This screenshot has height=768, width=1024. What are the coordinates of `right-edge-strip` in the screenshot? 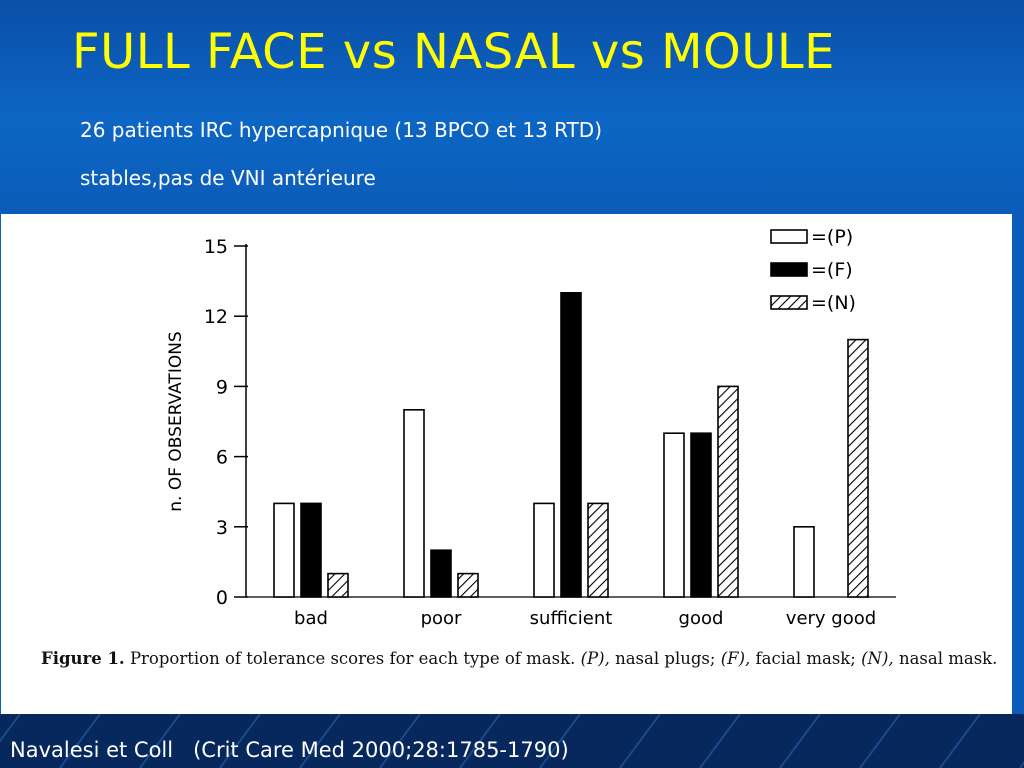 It's located at (1018, 464).